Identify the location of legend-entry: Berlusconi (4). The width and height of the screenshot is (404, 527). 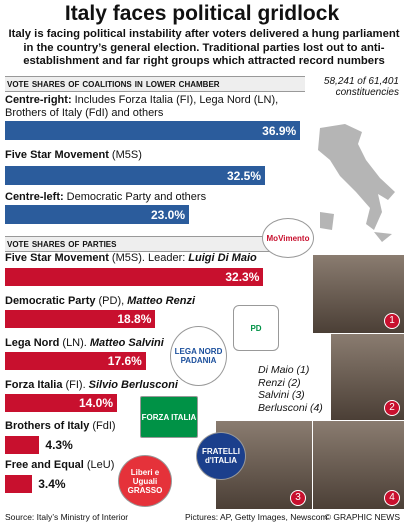
(290, 407).